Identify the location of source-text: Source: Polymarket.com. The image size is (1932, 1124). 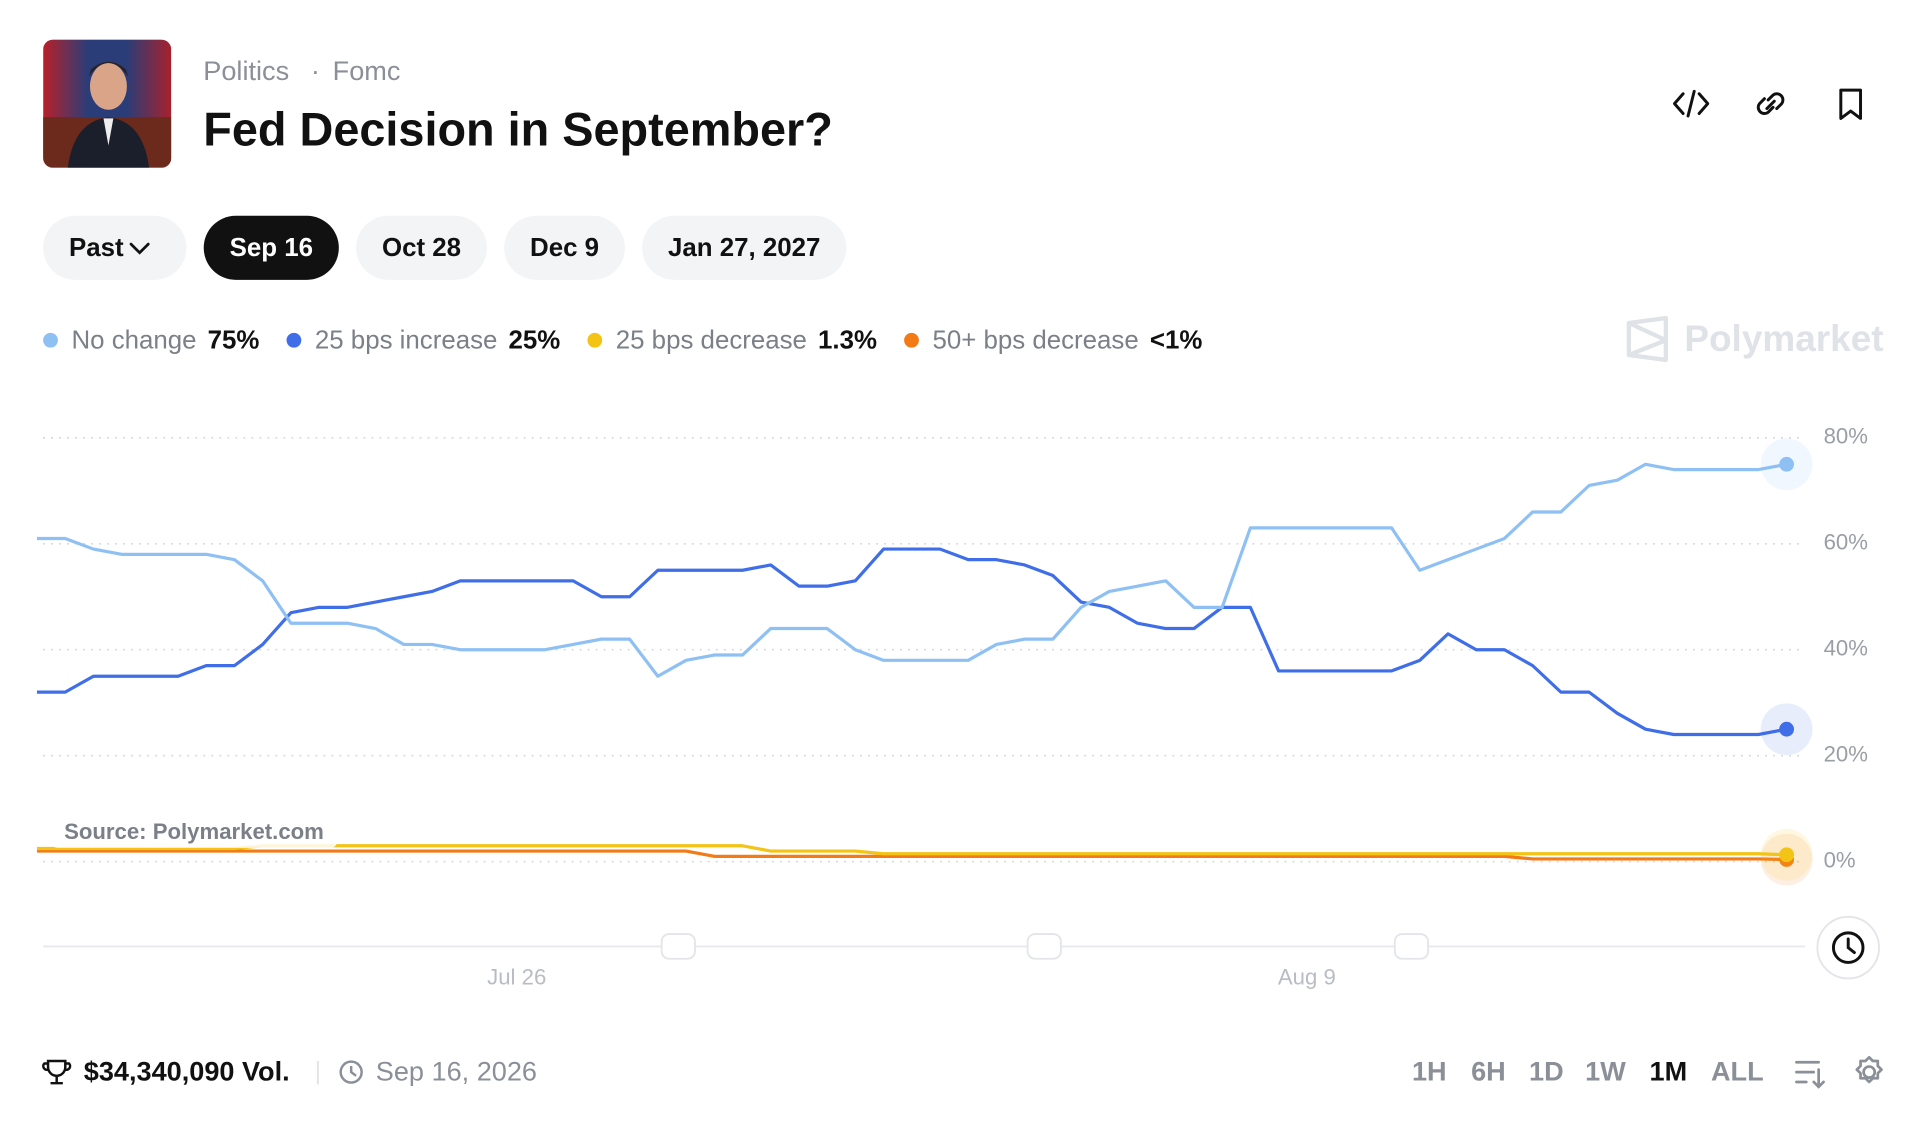
(194, 831).